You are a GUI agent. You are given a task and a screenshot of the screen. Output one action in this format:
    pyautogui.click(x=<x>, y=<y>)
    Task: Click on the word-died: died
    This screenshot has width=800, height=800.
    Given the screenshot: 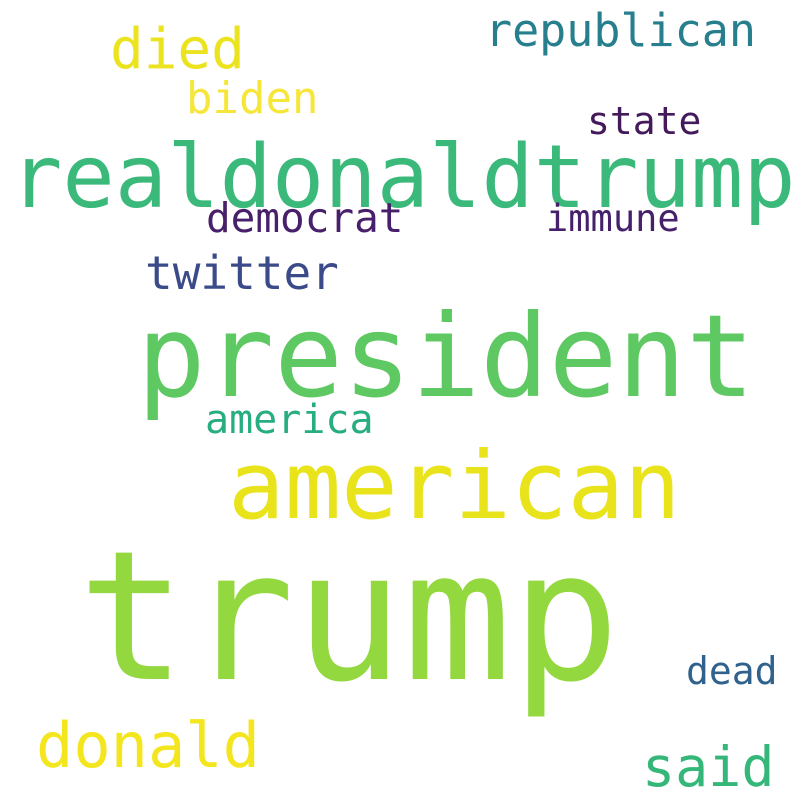 What is the action you would take?
    pyautogui.click(x=177, y=49)
    